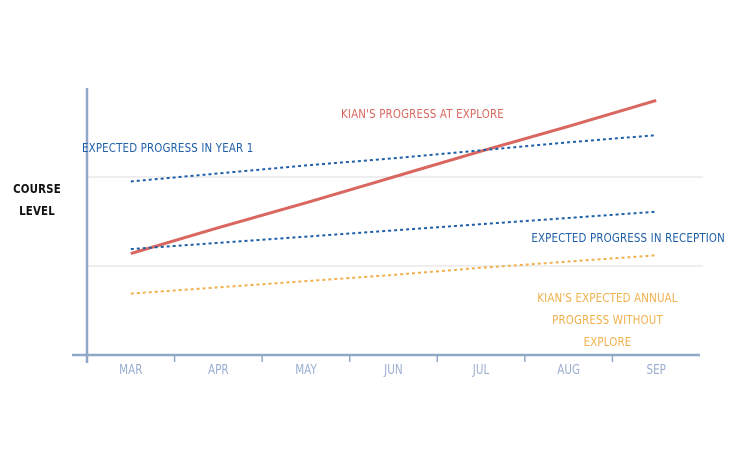 The image size is (730, 456). Describe the element at coordinates (168, 147) in the screenshot. I see `series-label: EXPECTED PROGRESS IN YEAR 1` at that location.